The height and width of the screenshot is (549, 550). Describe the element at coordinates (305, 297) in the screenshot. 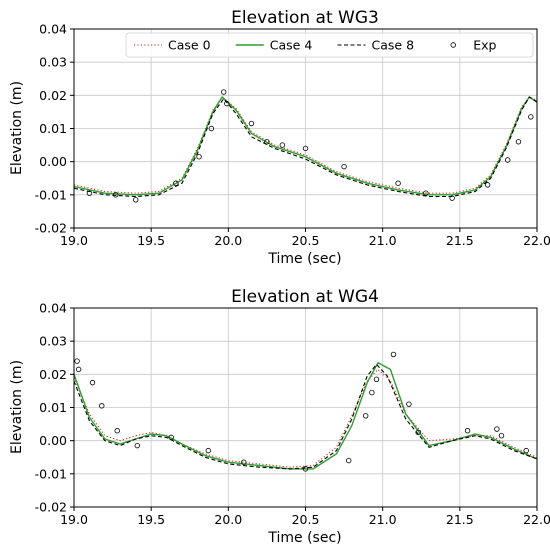

I see `chart-title: Elevation at WG4` at that location.